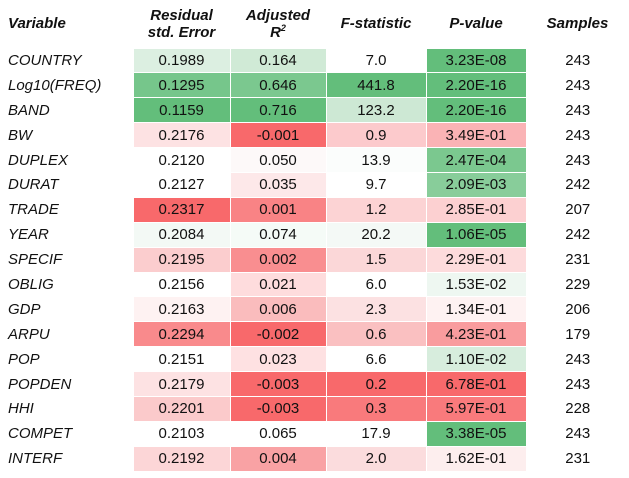 The image size is (629, 478). I want to click on variable-cell: COMPET, so click(66, 433).